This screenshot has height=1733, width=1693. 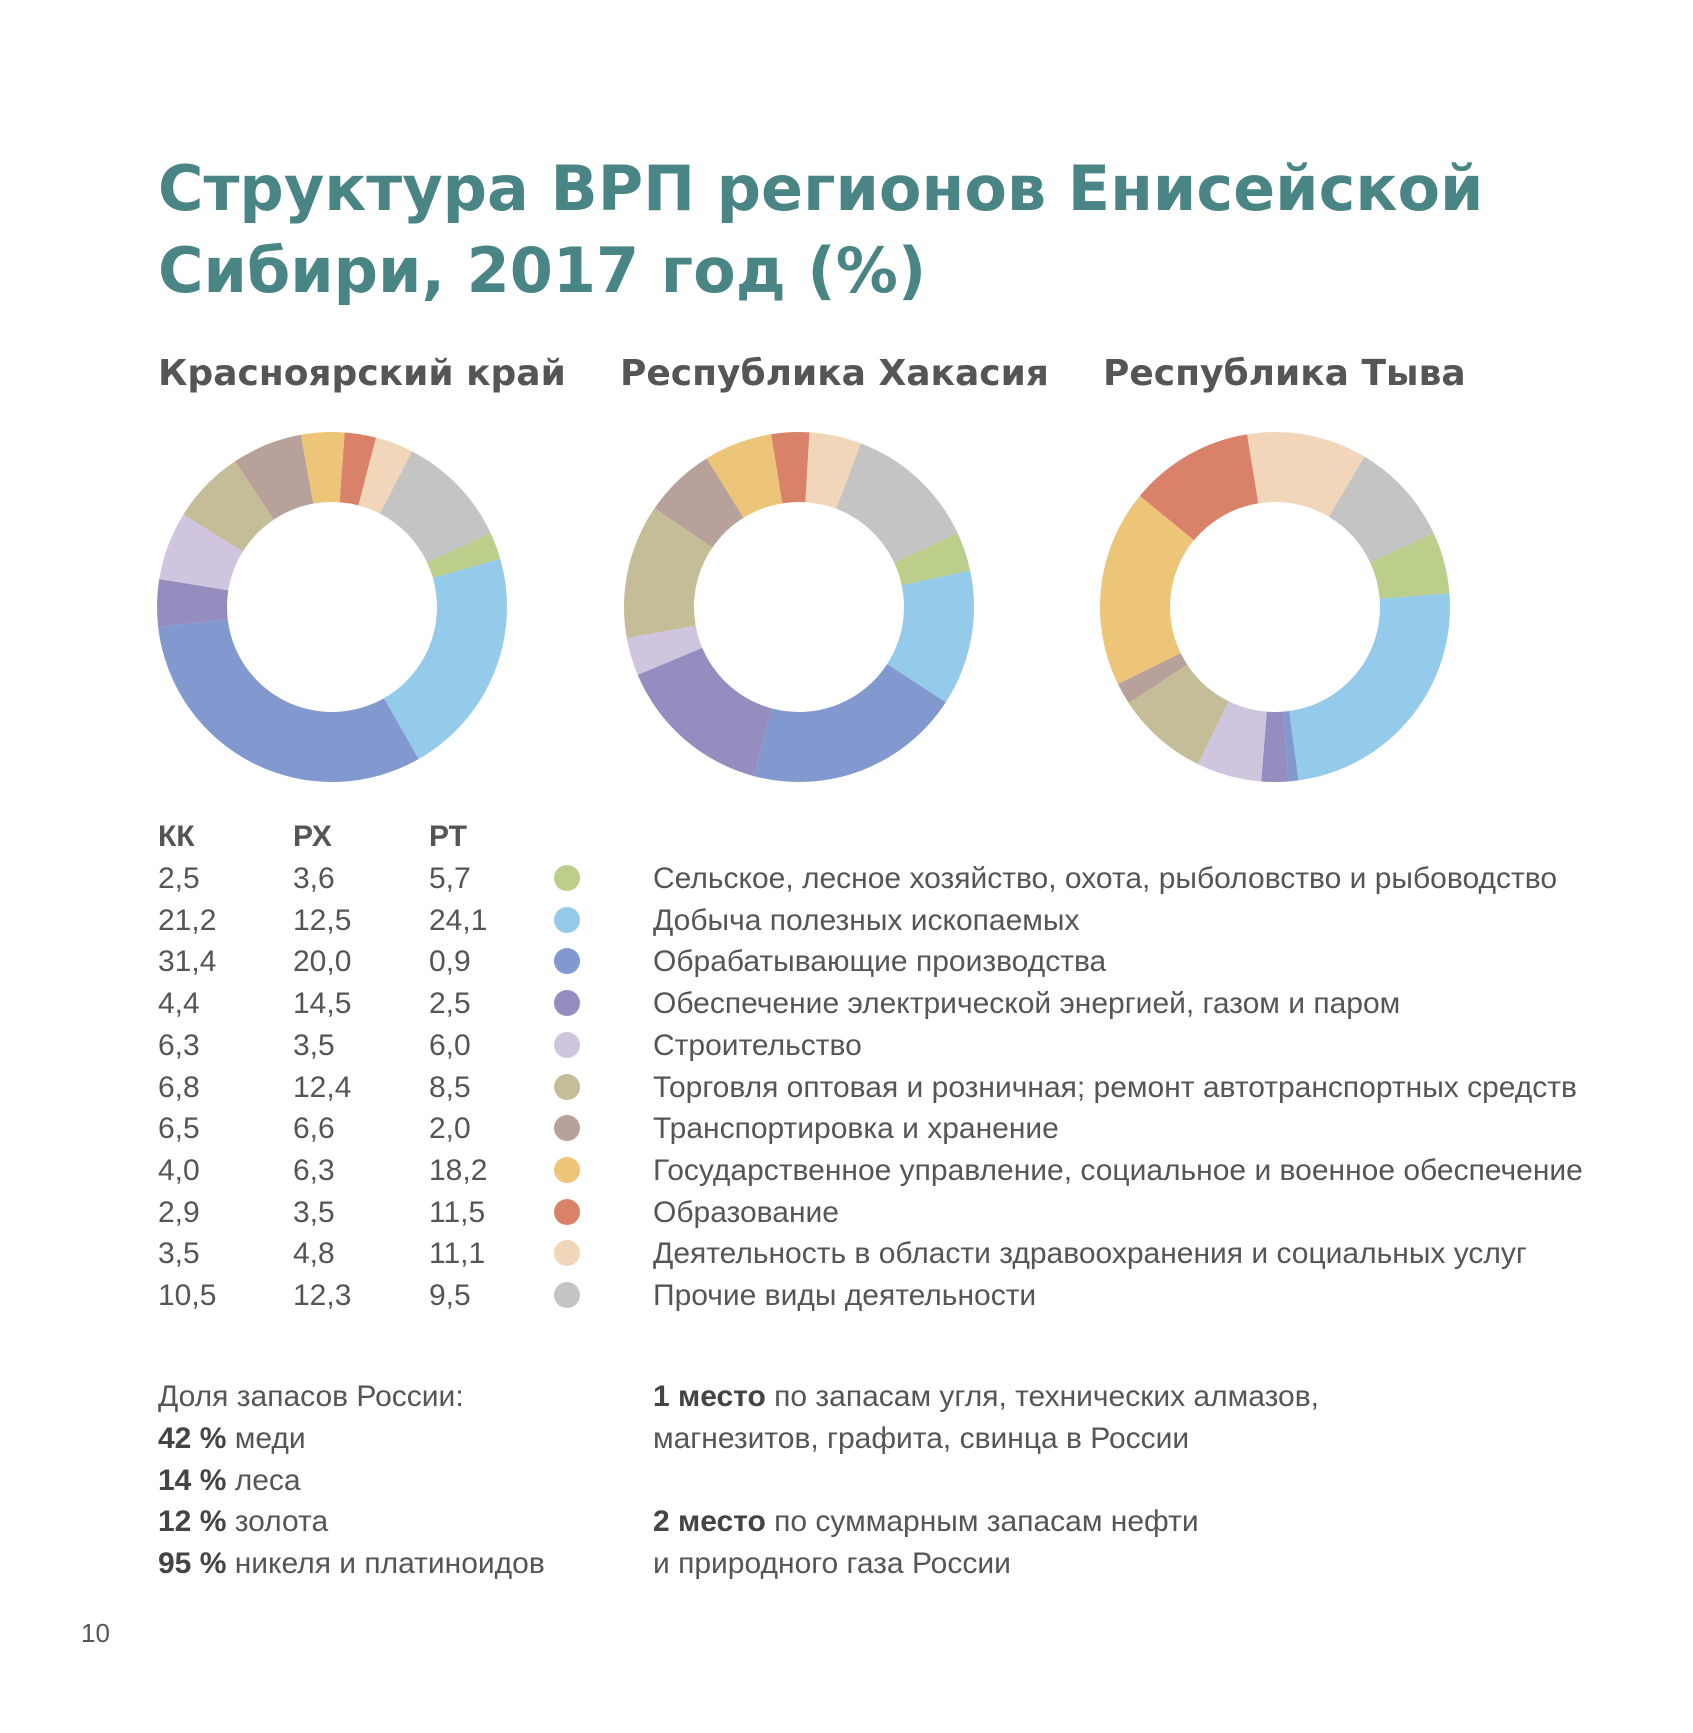 I want to click on table-value: 2,5, so click(x=179, y=878).